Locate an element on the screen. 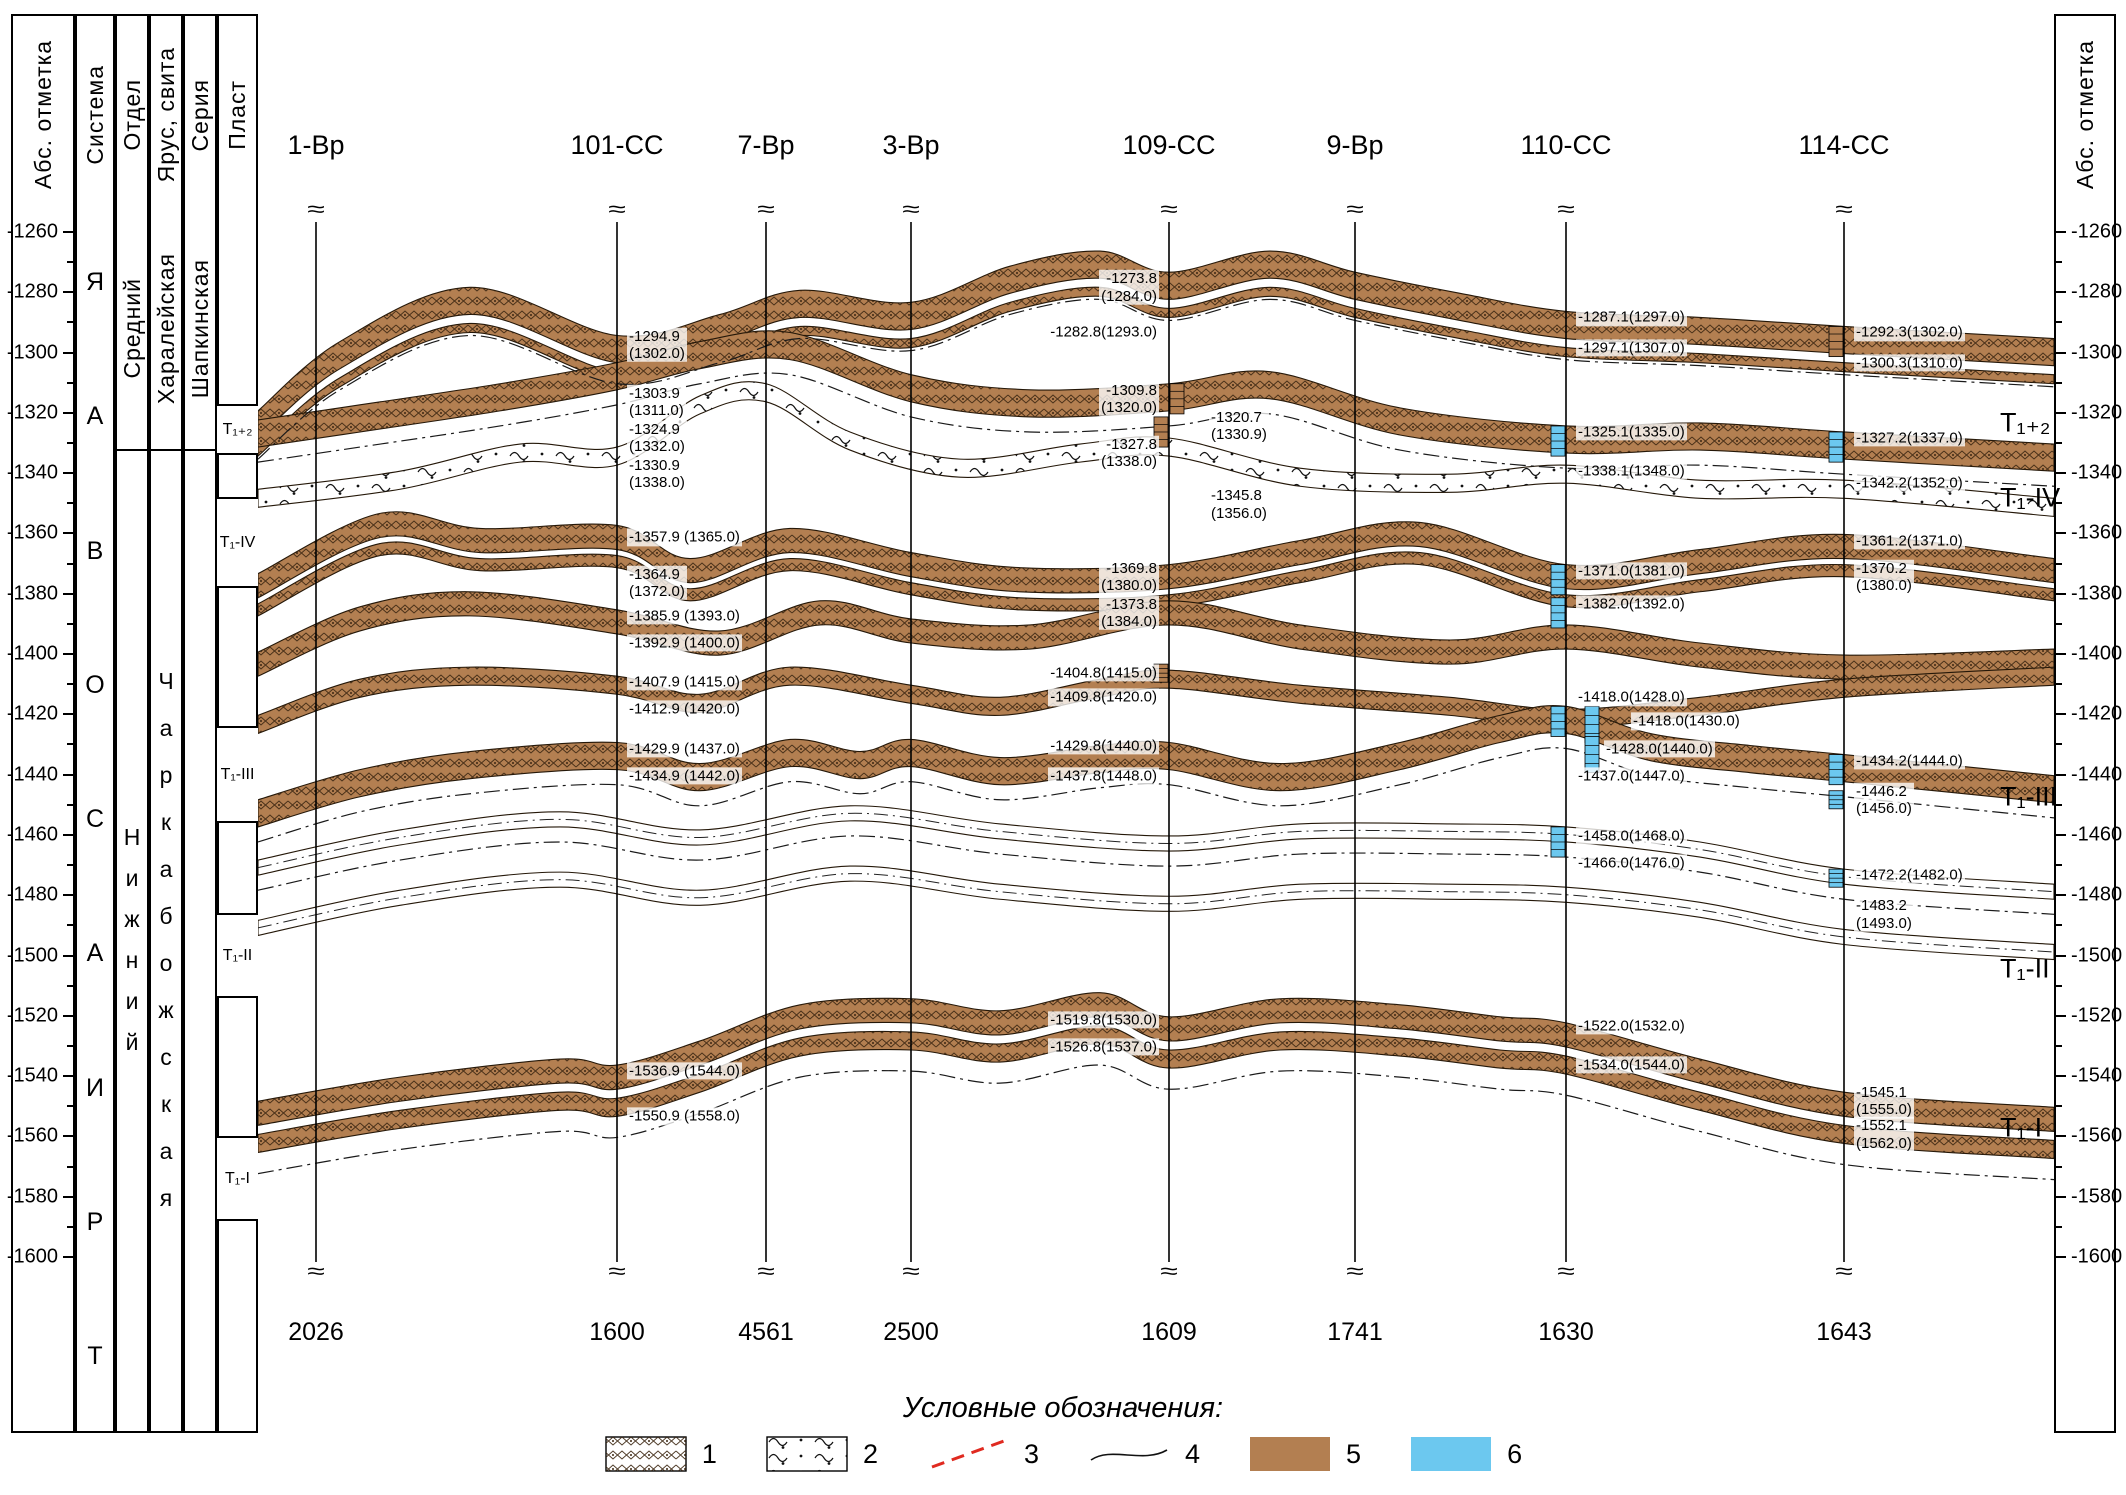 The image size is (2126, 1495). depth-label: -1560 is located at coordinates (32, 1135).